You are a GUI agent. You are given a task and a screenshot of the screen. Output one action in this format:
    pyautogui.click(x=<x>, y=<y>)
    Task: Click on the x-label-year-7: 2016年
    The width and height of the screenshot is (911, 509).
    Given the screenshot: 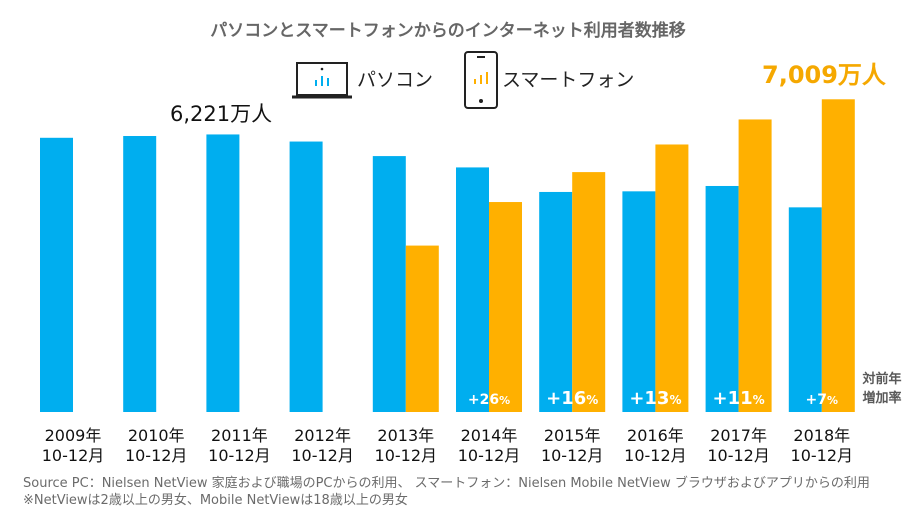 What is the action you would take?
    pyautogui.click(x=655, y=435)
    